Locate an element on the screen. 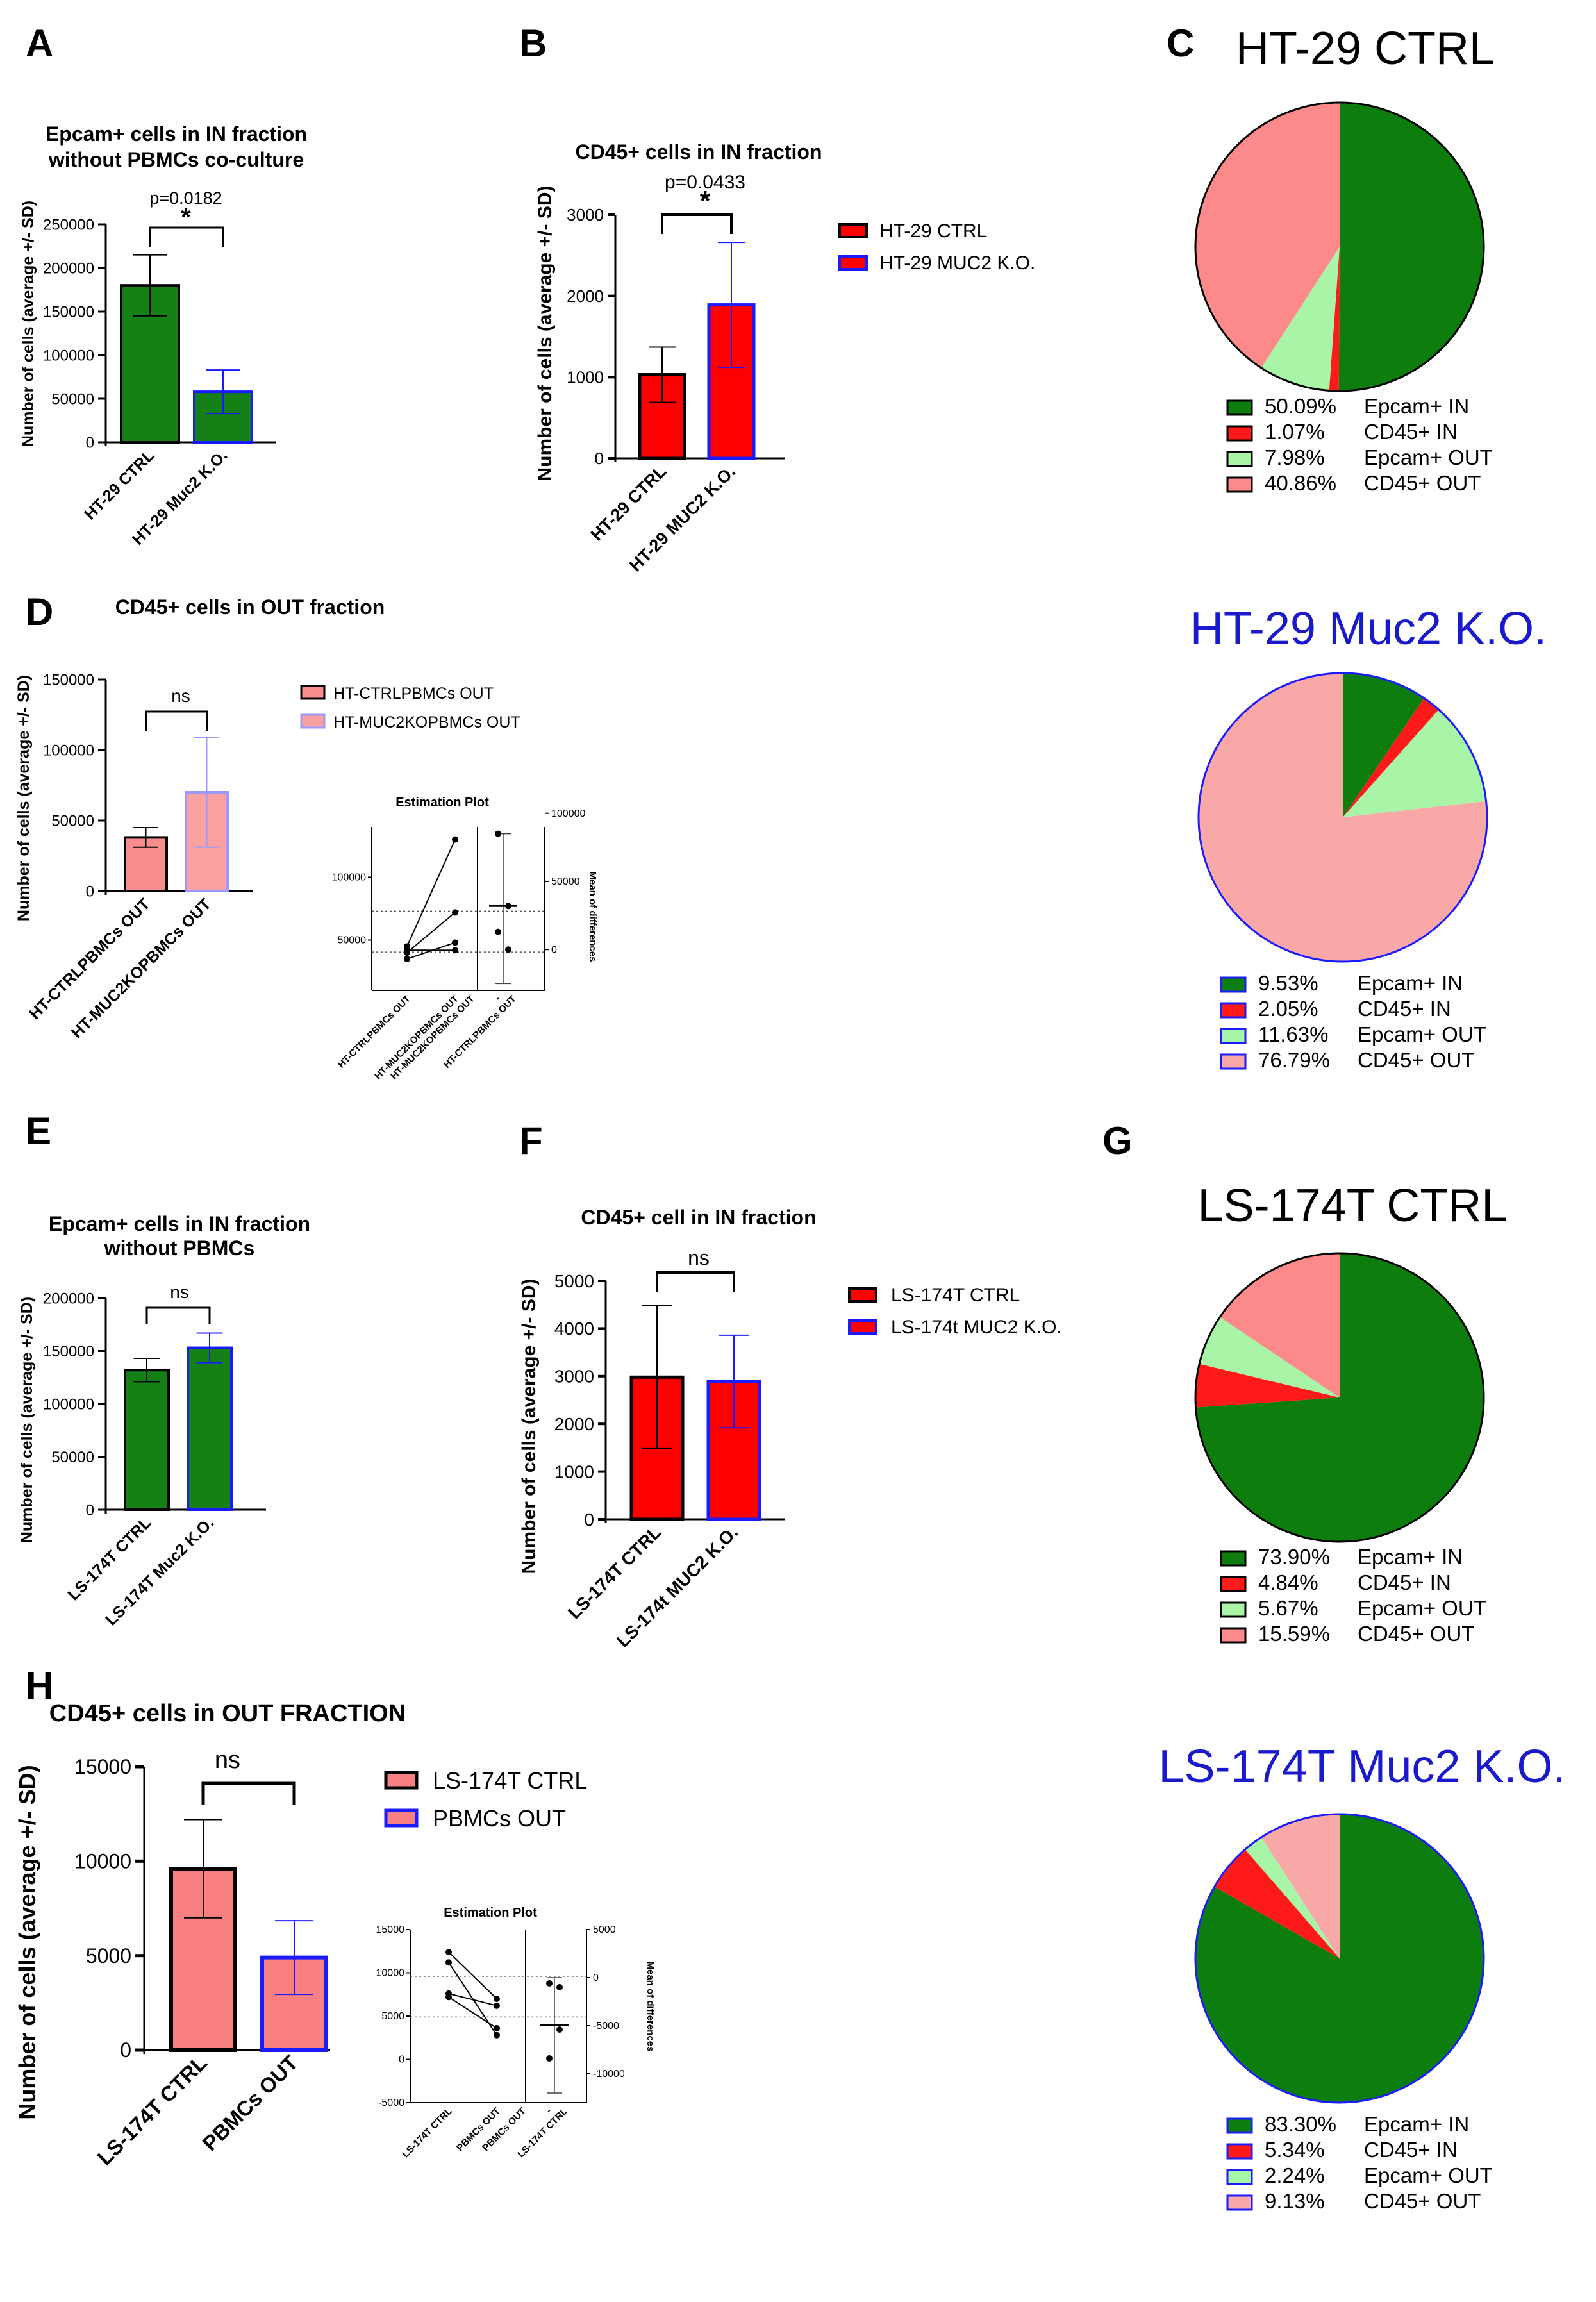  chart-e-ylabel: Number of cells (average +/- SD) is located at coordinates (27, 1420).